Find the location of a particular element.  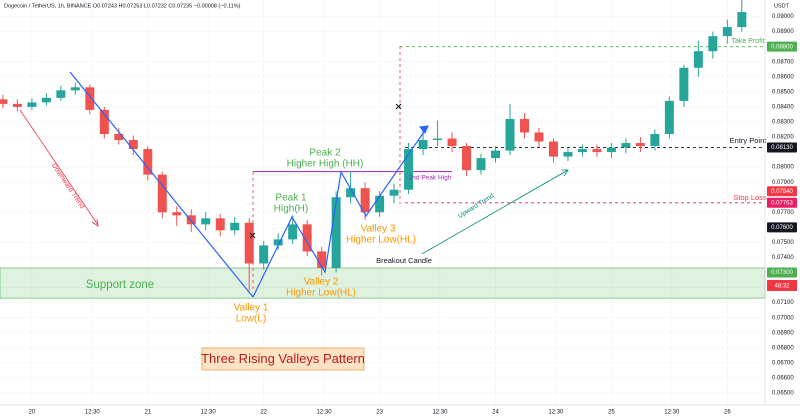

x-tick-label: 22 is located at coordinates (263, 413).